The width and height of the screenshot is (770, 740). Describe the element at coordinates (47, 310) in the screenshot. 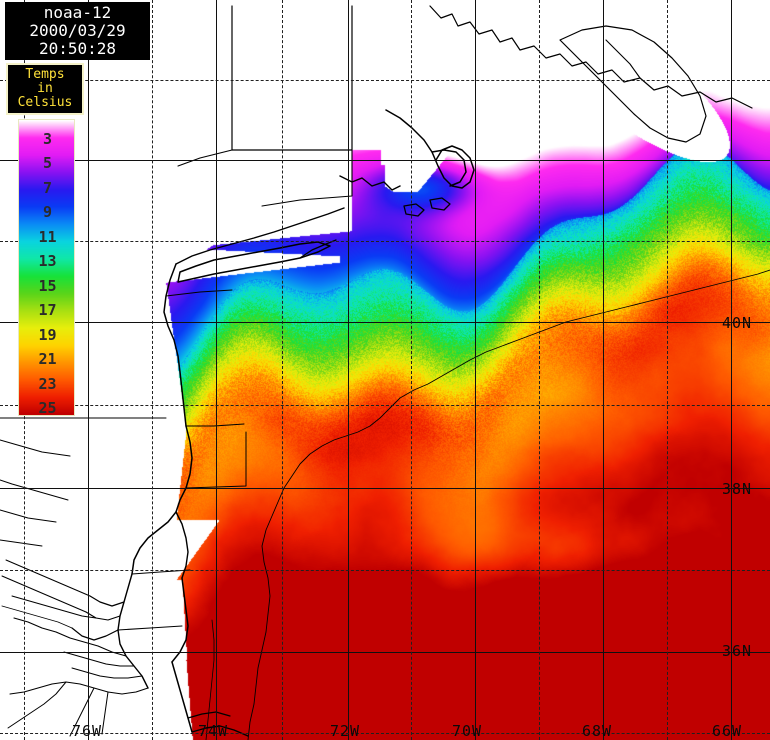

I see `colorbar-tick-17: 17` at that location.